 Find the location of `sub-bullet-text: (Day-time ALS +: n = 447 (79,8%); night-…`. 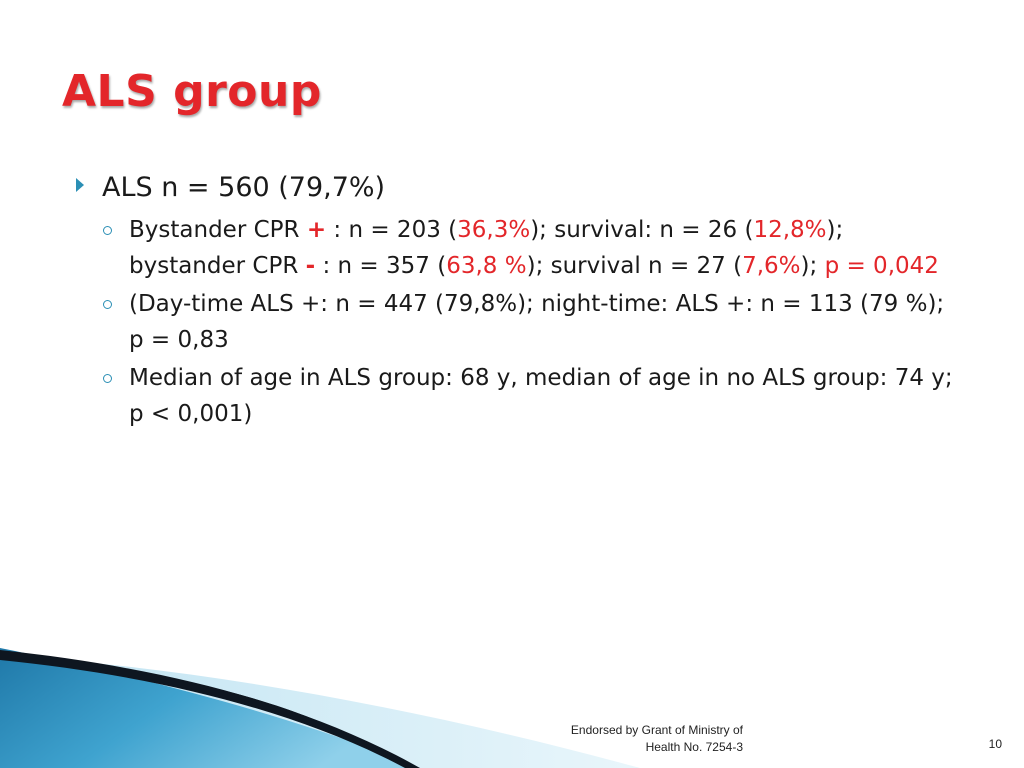

sub-bullet-text: (Day-time ALS +: n = 447 (79,8%); night-… is located at coordinates (537, 322).